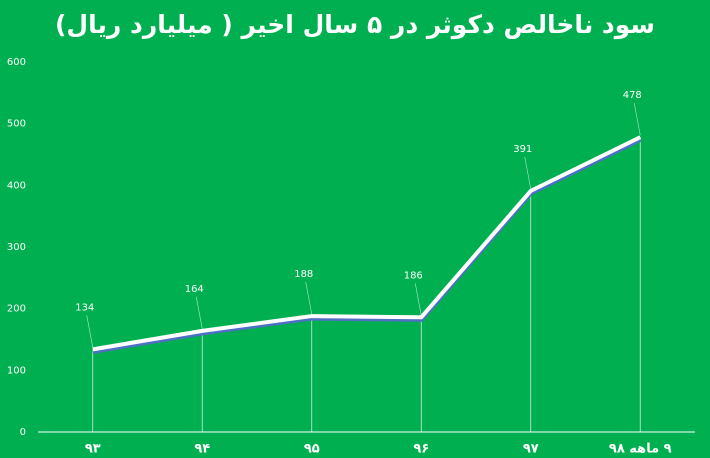  What do you see at coordinates (421, 449) in the screenshot?
I see `x-tick-label: ۹۶` at bounding box center [421, 449].